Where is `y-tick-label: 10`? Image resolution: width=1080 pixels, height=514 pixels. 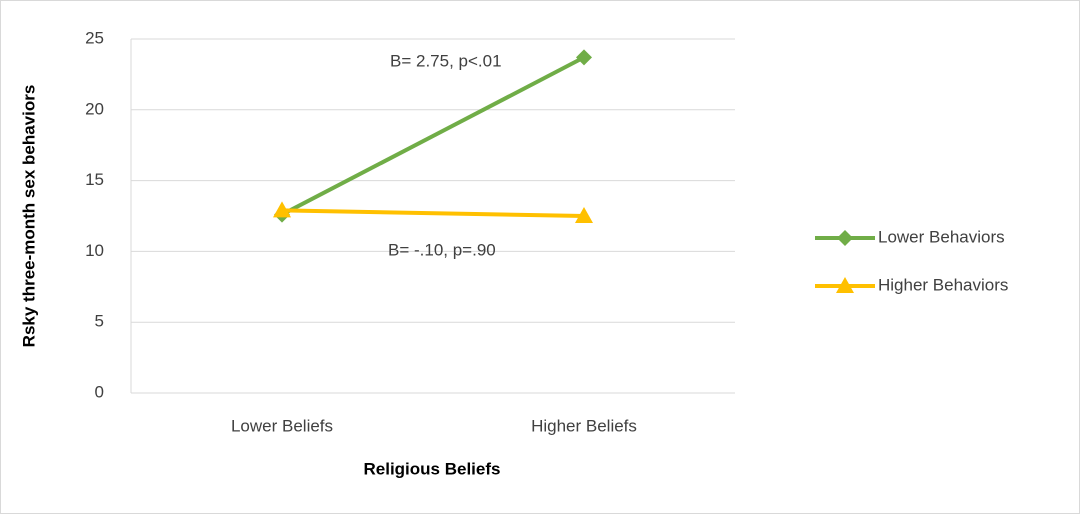 y-tick-label: 10 is located at coordinates (94, 250).